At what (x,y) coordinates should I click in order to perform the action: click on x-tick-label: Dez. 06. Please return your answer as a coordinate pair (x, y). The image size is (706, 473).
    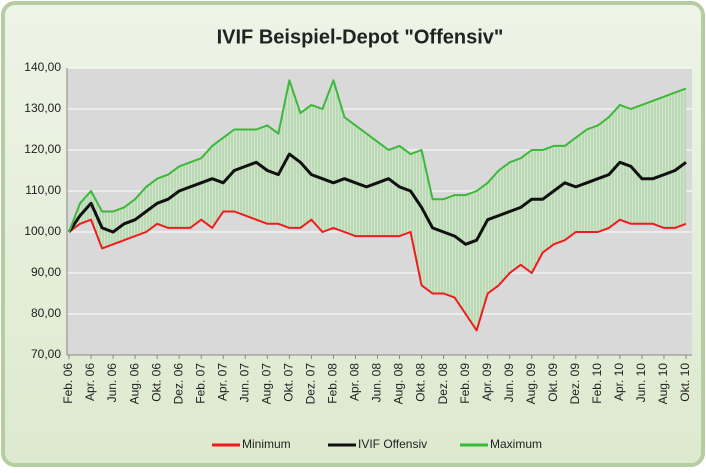
    Looking at the image, I should click on (178, 384).